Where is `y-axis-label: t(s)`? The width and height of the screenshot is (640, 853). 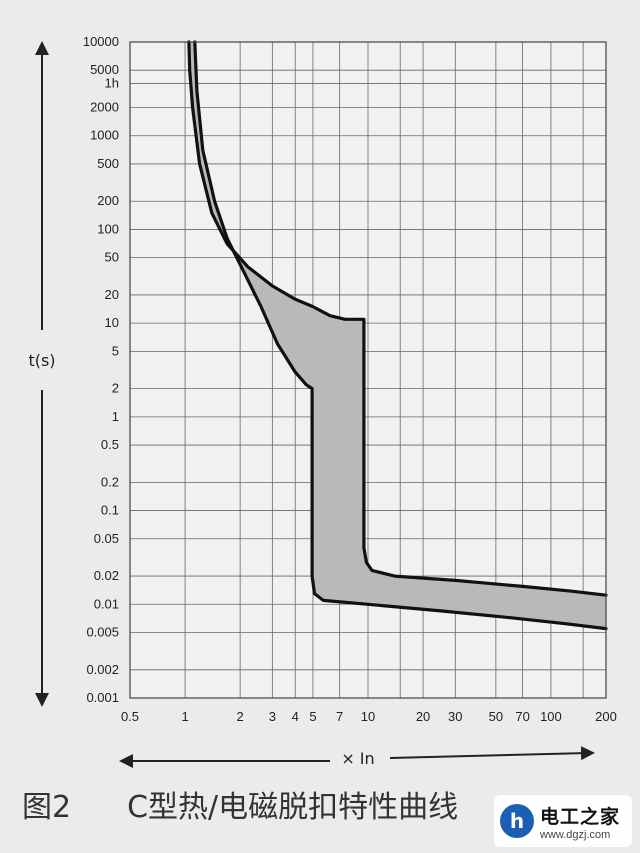
y-axis-label: t(s) is located at coordinates (41, 360).